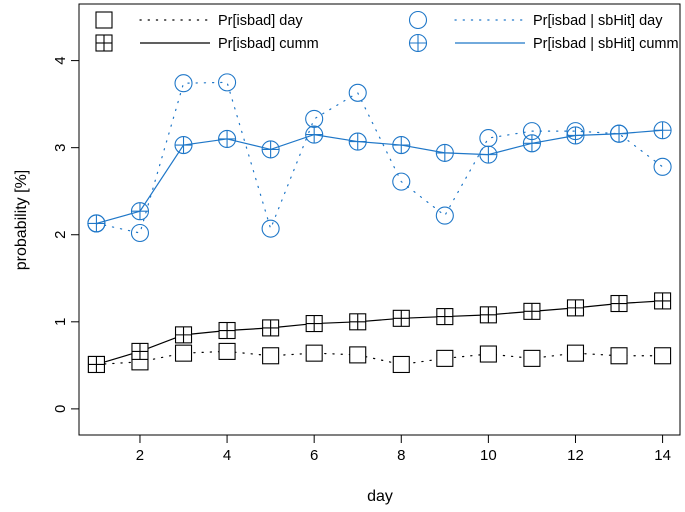 Image resolution: width=685 pixels, height=512 pixels. Describe the element at coordinates (575, 455) in the screenshot. I see `x-tick-label: 12` at that location.